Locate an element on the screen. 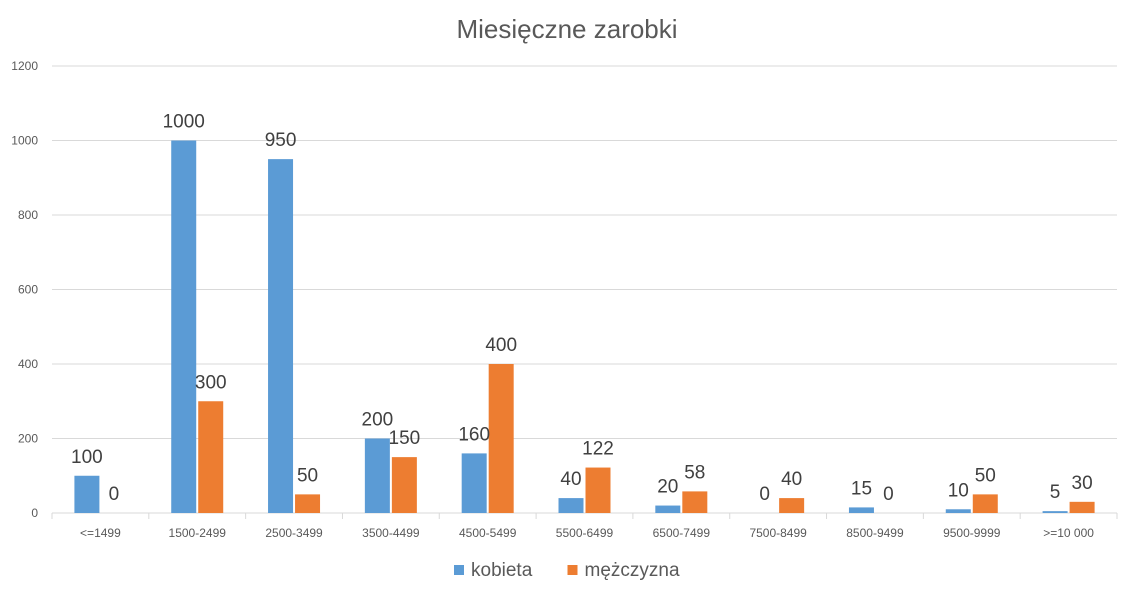 This screenshot has height=604, width=1135. x-tick-label: 7500-8499 is located at coordinates (778, 533).